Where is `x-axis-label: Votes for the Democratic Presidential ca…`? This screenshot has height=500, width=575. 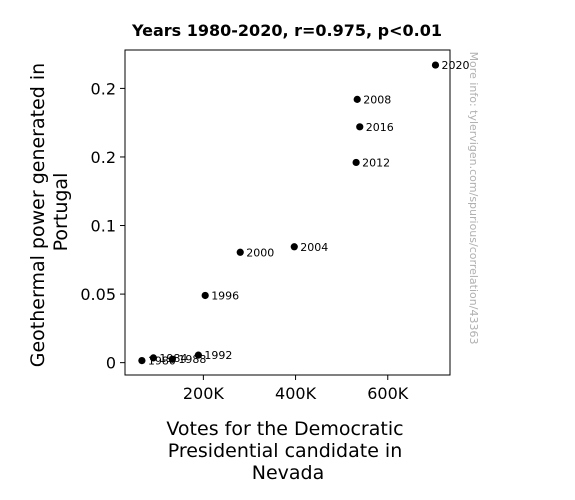 x-axis-label: Votes for the Democratic Presidential ca… is located at coordinates (287, 451).